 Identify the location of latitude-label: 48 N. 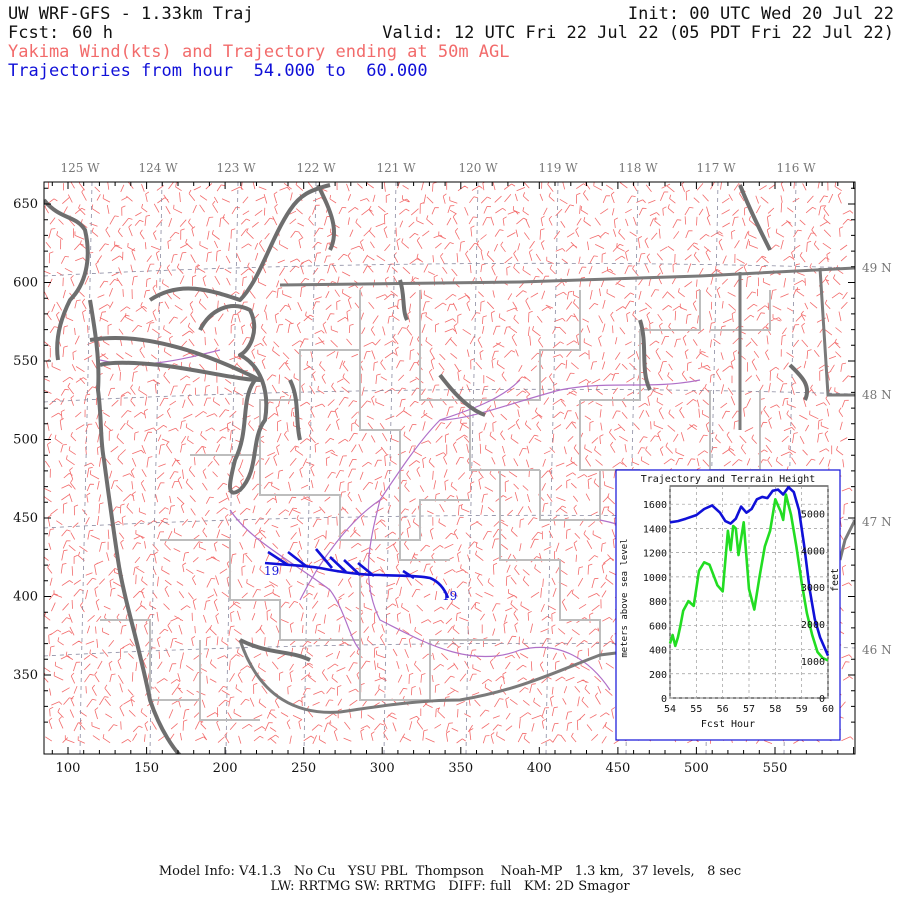
(877, 395).